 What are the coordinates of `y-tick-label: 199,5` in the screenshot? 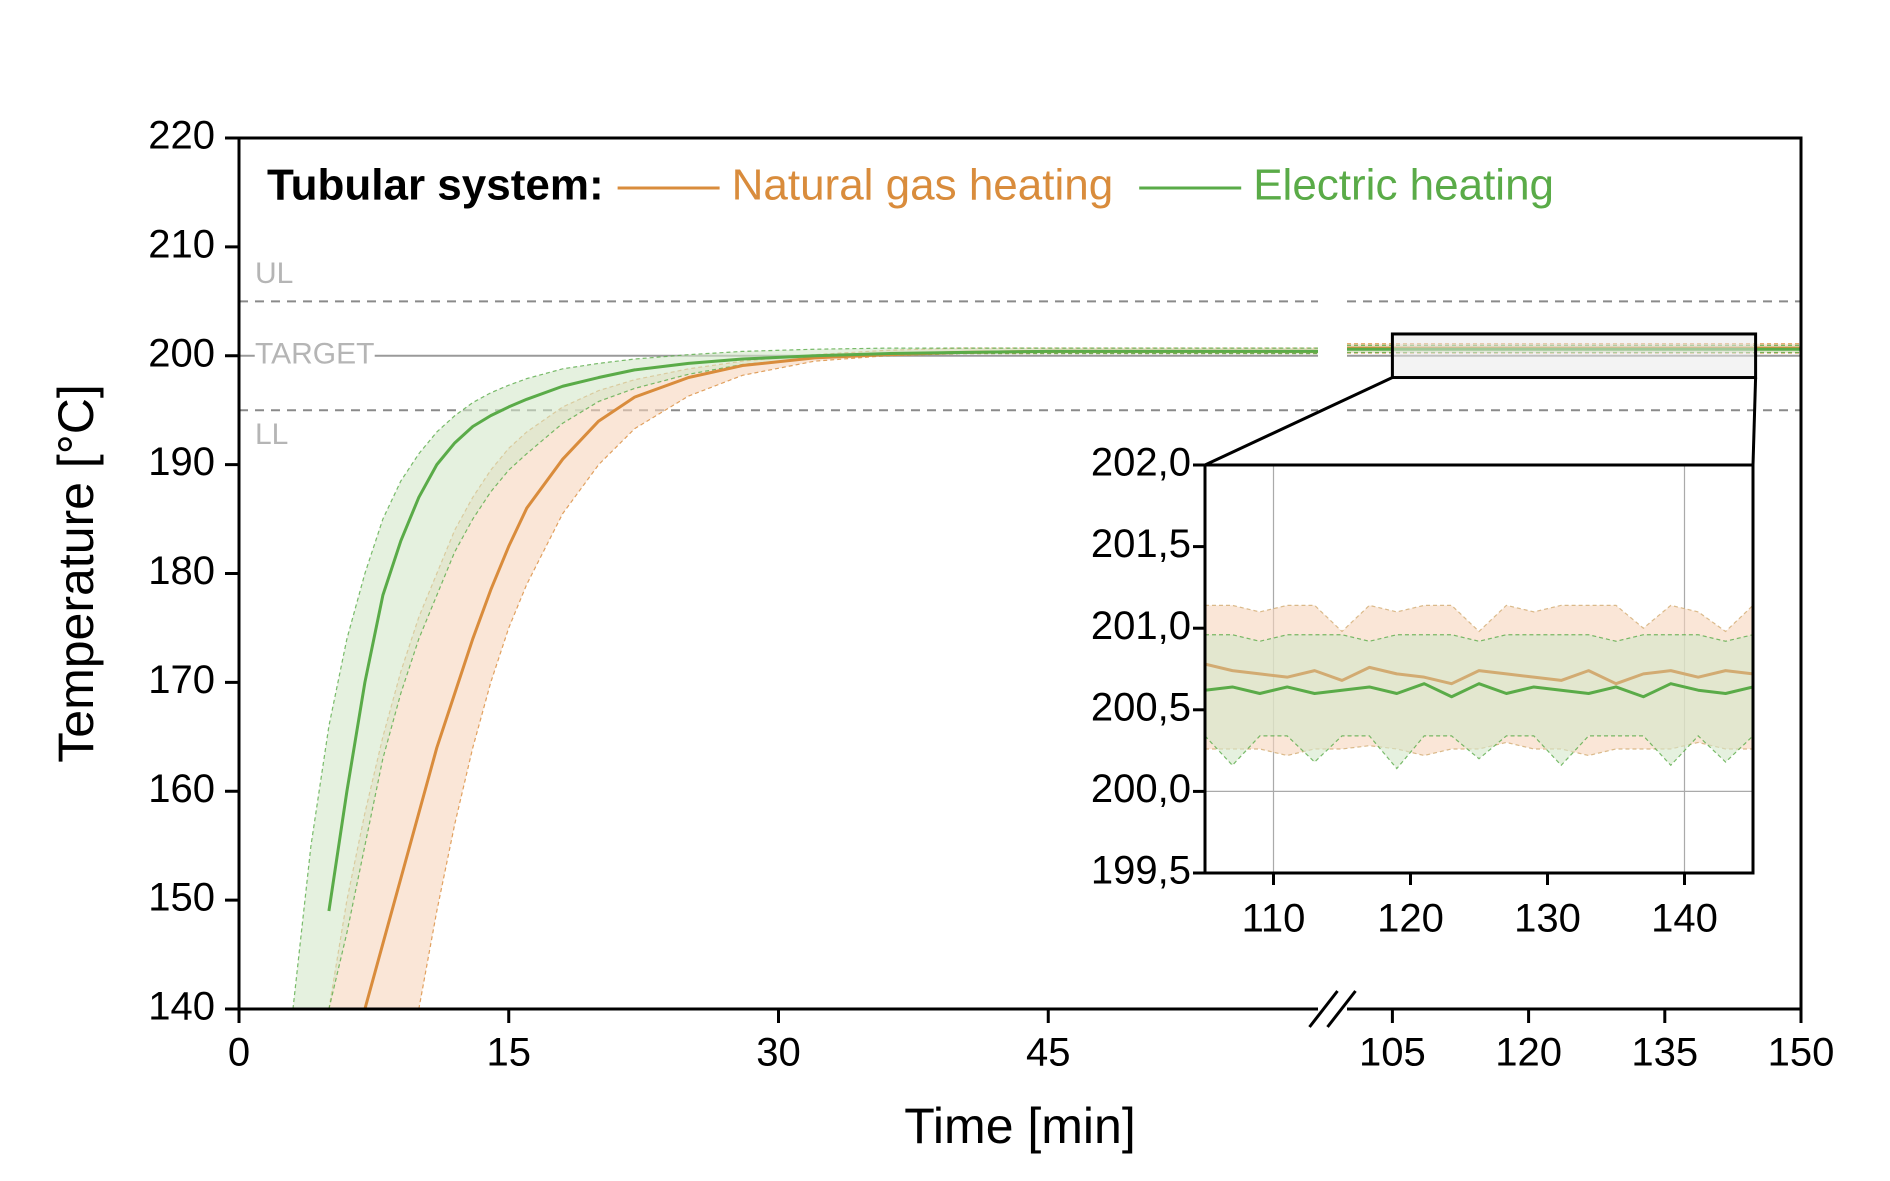 It's located at (1141, 871).